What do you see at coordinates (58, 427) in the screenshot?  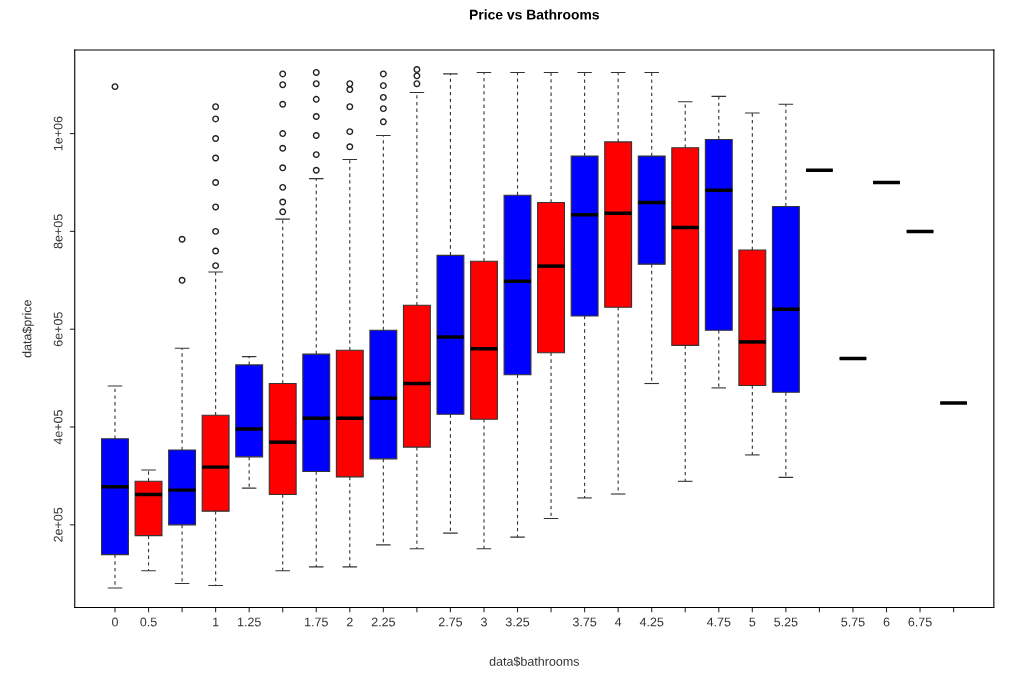 I see `y-tick-label: 4e+05` at bounding box center [58, 427].